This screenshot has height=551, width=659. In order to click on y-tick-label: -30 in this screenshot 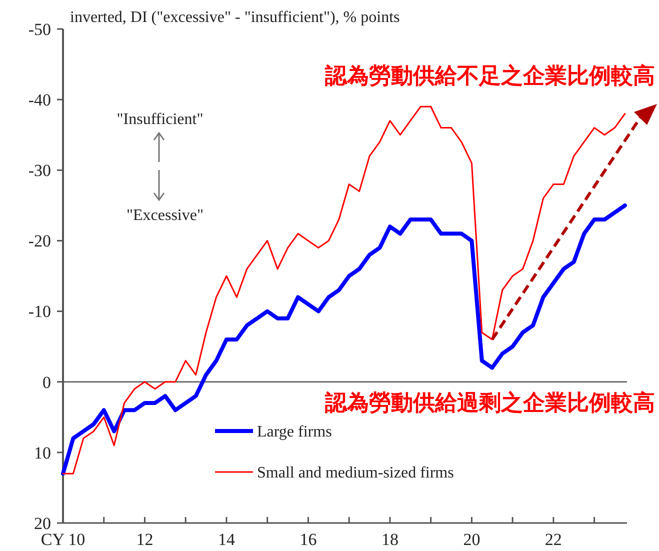, I will do `click(39, 170)`.